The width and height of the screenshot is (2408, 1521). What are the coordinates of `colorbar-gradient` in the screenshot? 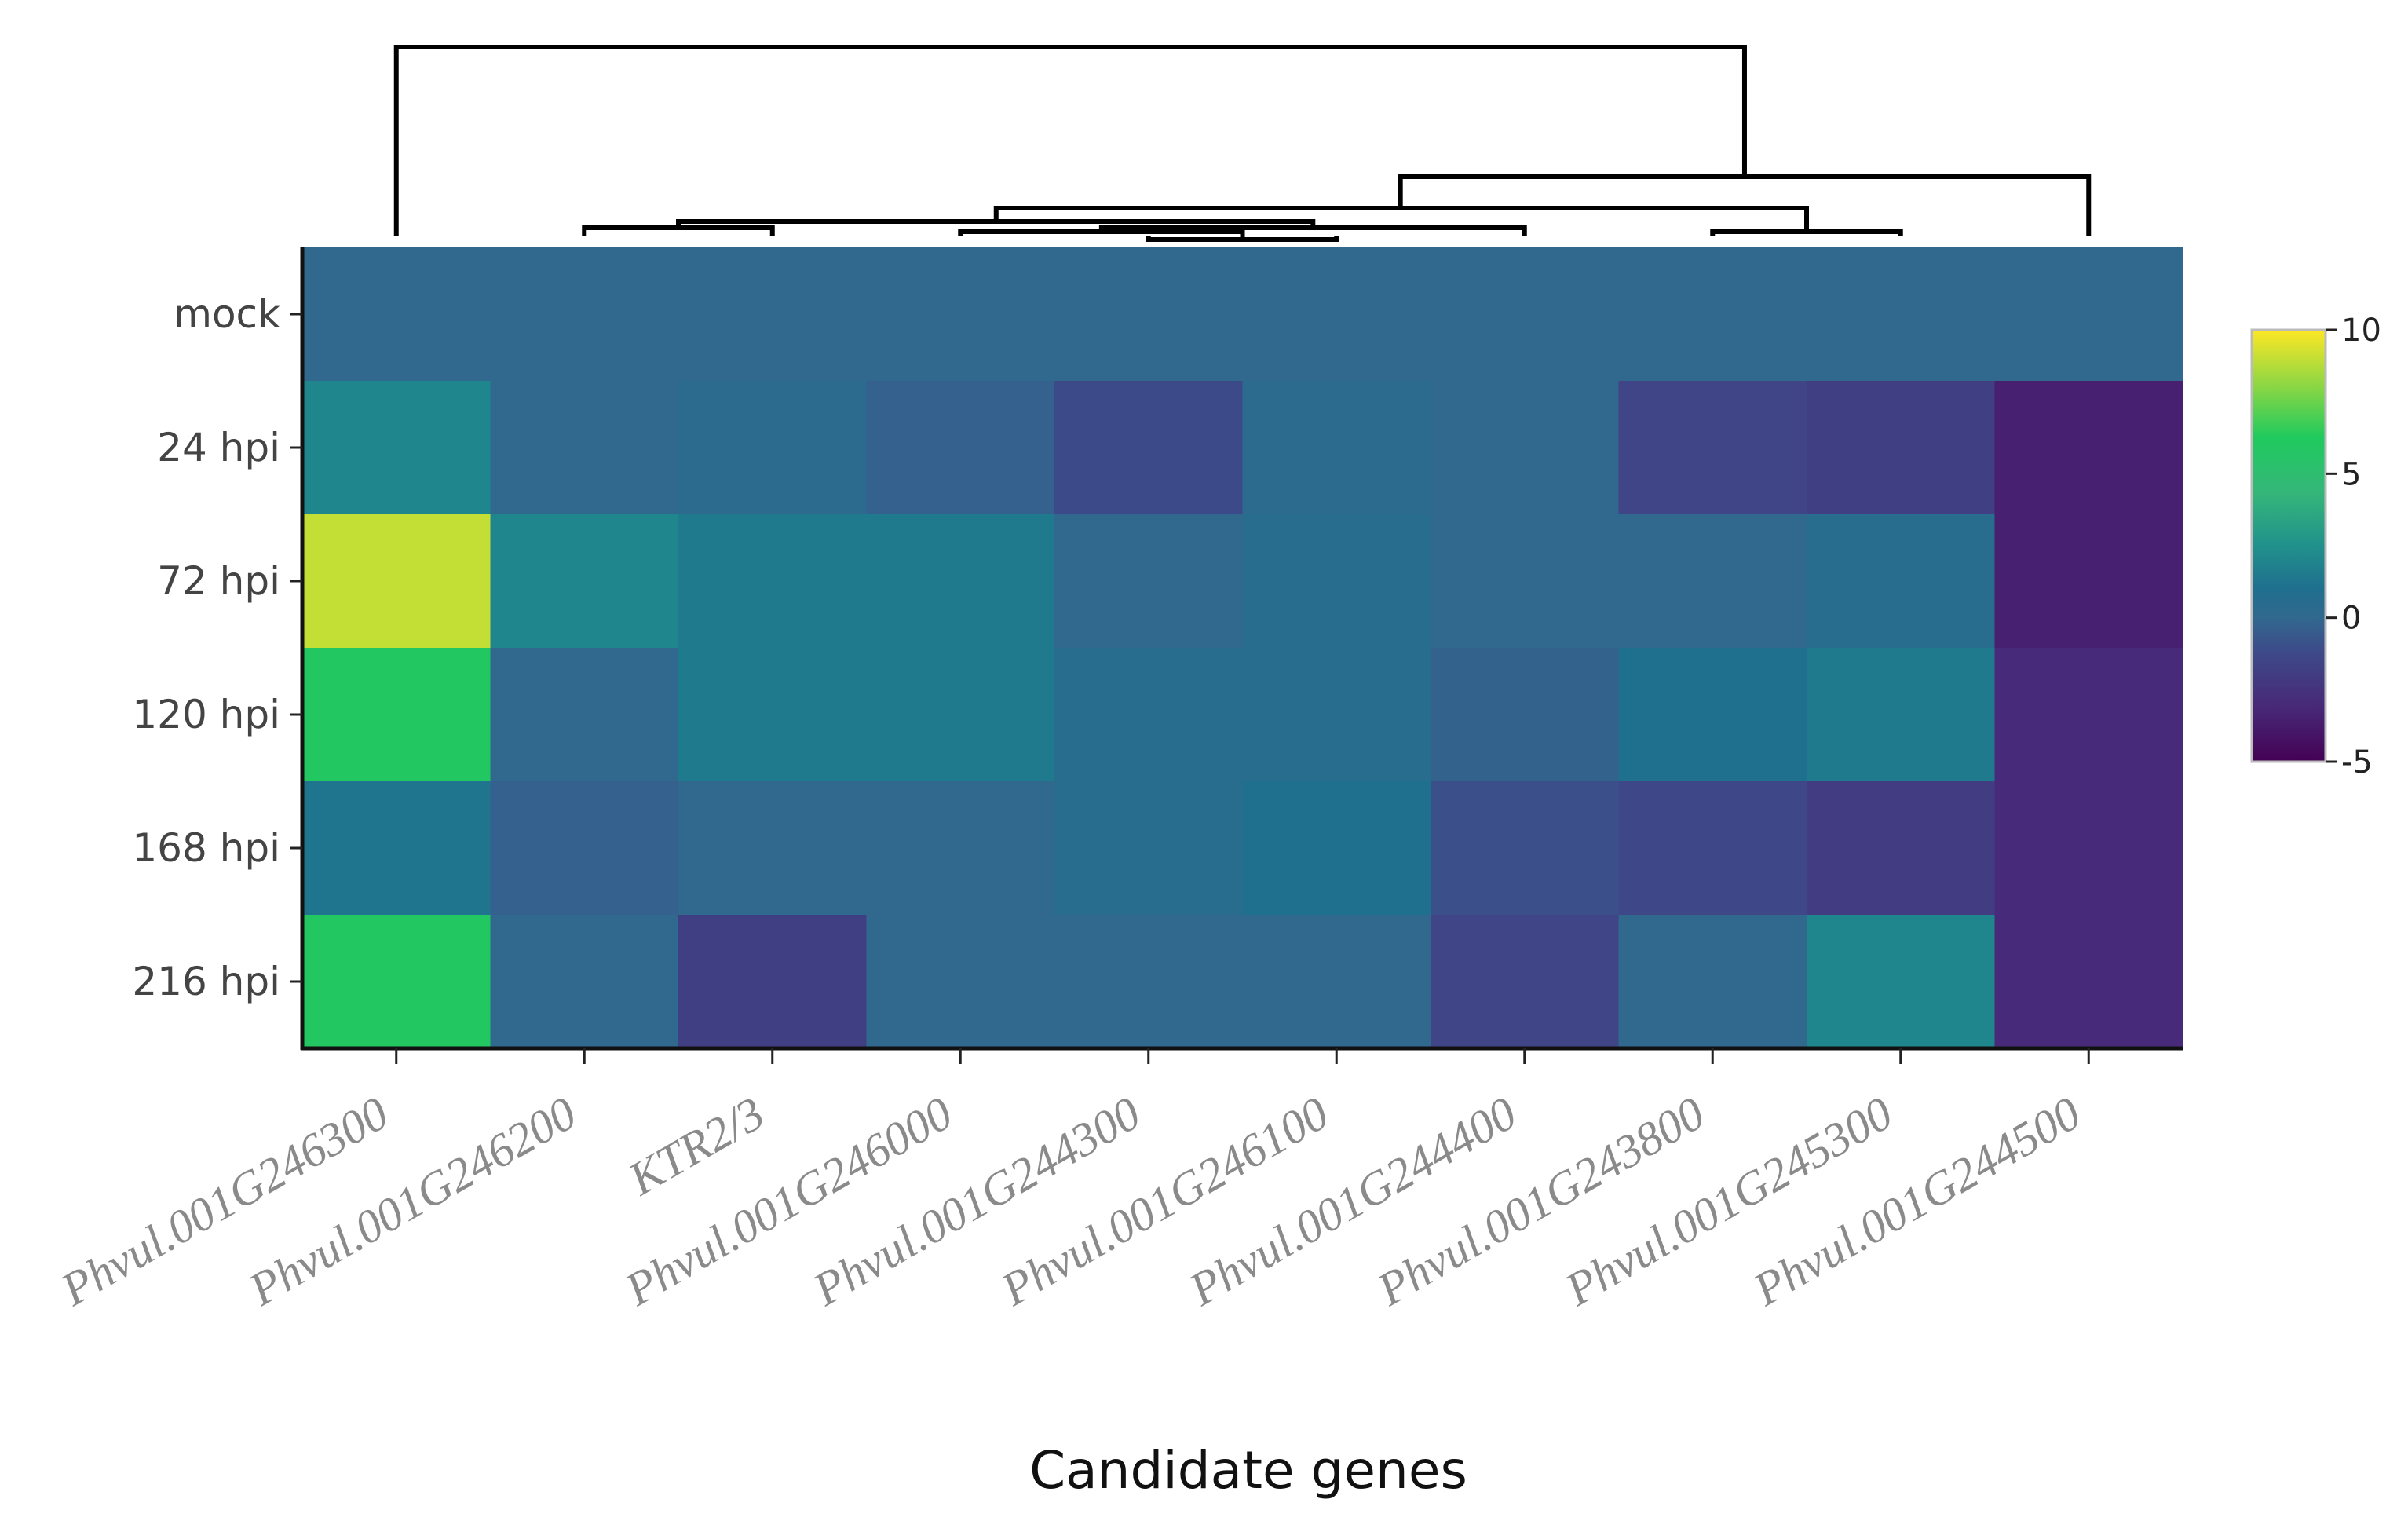 It's located at (2288, 545).